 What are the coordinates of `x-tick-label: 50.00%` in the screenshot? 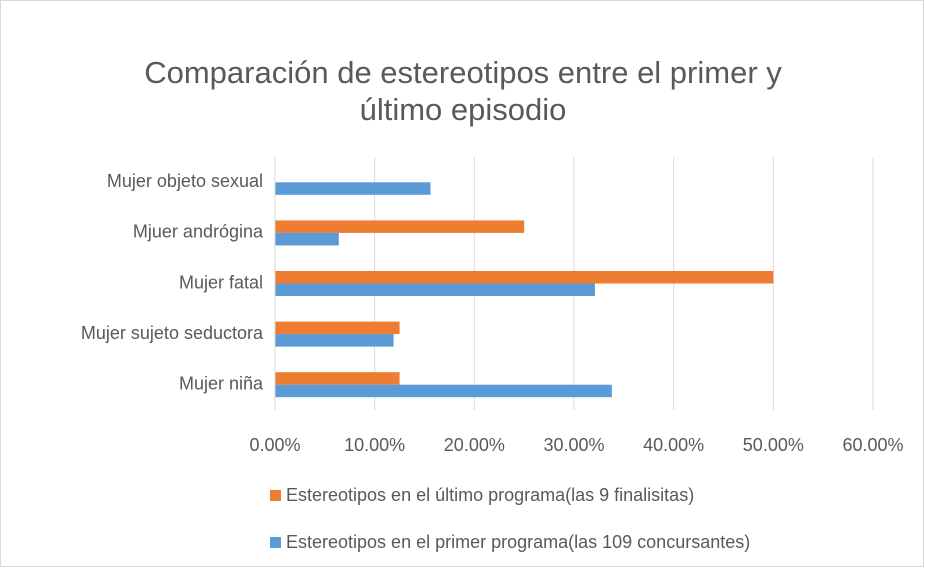 It's located at (773, 445).